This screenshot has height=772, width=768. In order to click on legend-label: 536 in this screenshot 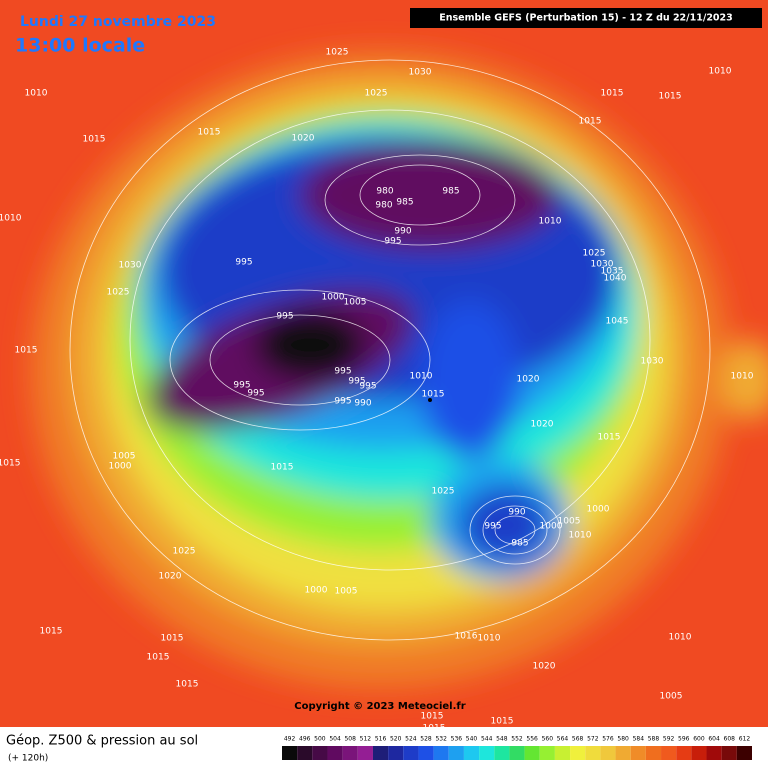, I will do `click(457, 739)`.